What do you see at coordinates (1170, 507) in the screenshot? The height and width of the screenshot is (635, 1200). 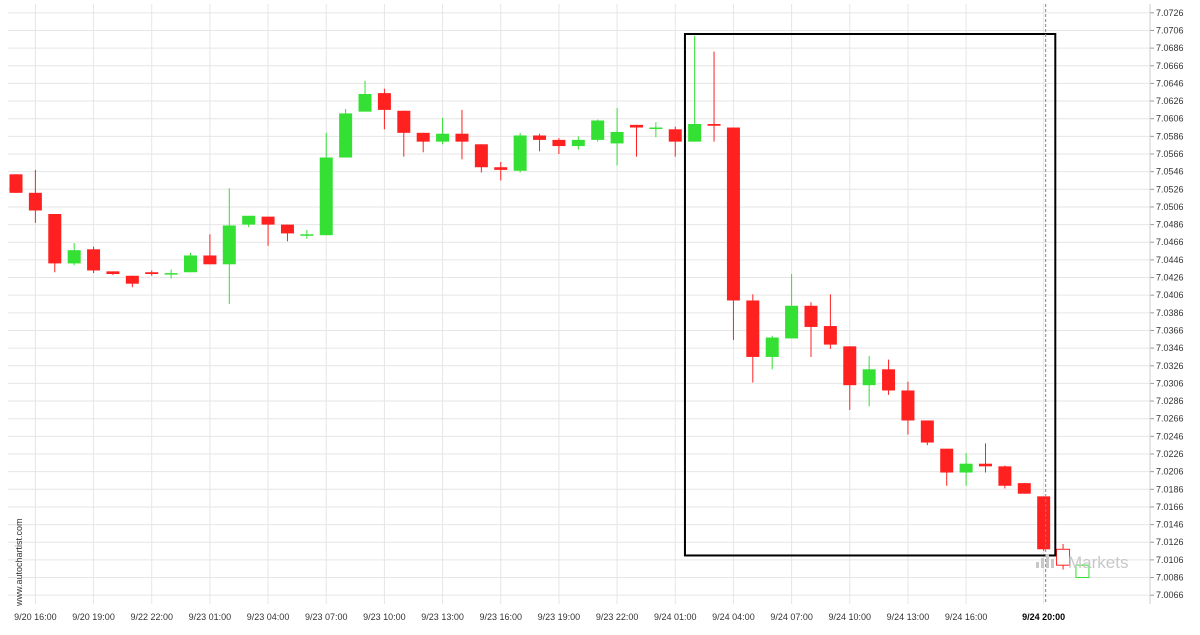 I see `y-tick-label: 7.0166` at bounding box center [1170, 507].